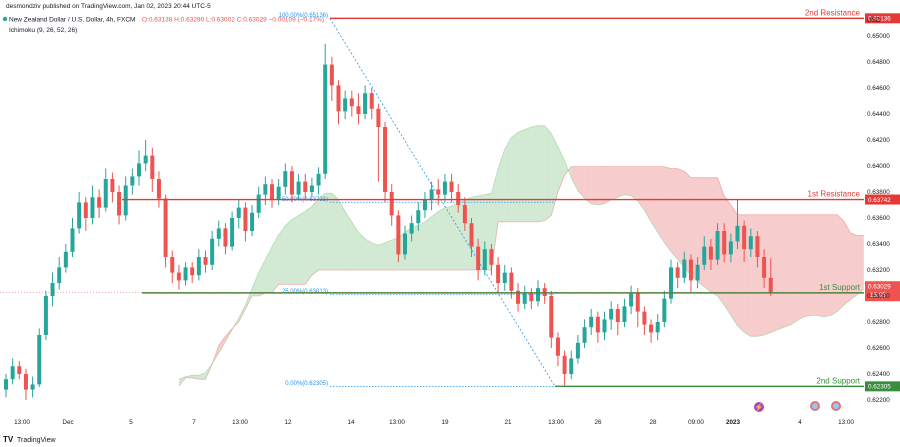 This screenshot has height=447, width=900. What do you see at coordinates (836, 406) in the screenshot?
I see `us-flag-event-icon` at bounding box center [836, 406].